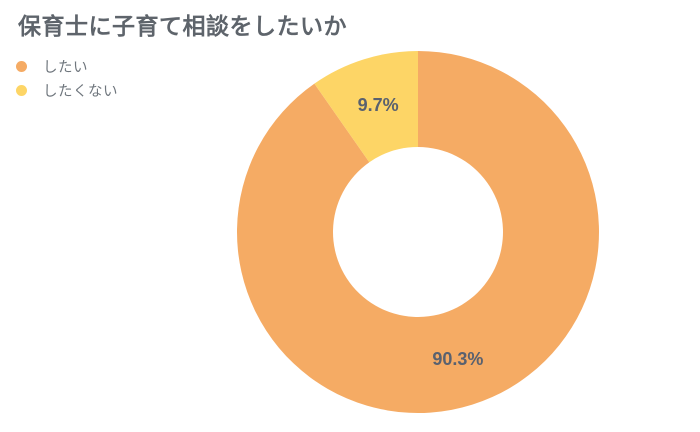 This screenshot has width=700, height=432. Describe the element at coordinates (182, 26) in the screenshot. I see `chart-title: 保育士に子育て相談をしたいか` at that location.